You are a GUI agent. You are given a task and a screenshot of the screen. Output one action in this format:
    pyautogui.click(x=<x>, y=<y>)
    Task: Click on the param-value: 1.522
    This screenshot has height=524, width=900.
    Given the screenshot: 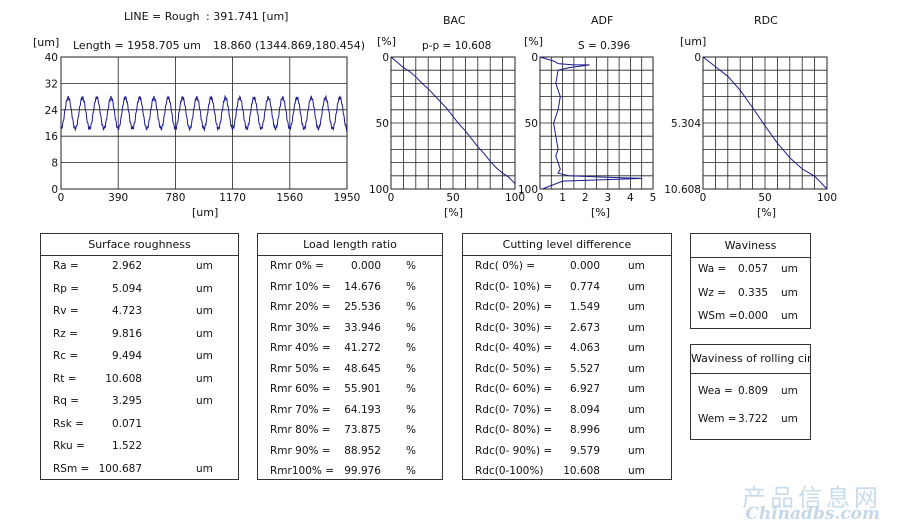 What is the action you would take?
    pyautogui.click(x=126, y=446)
    